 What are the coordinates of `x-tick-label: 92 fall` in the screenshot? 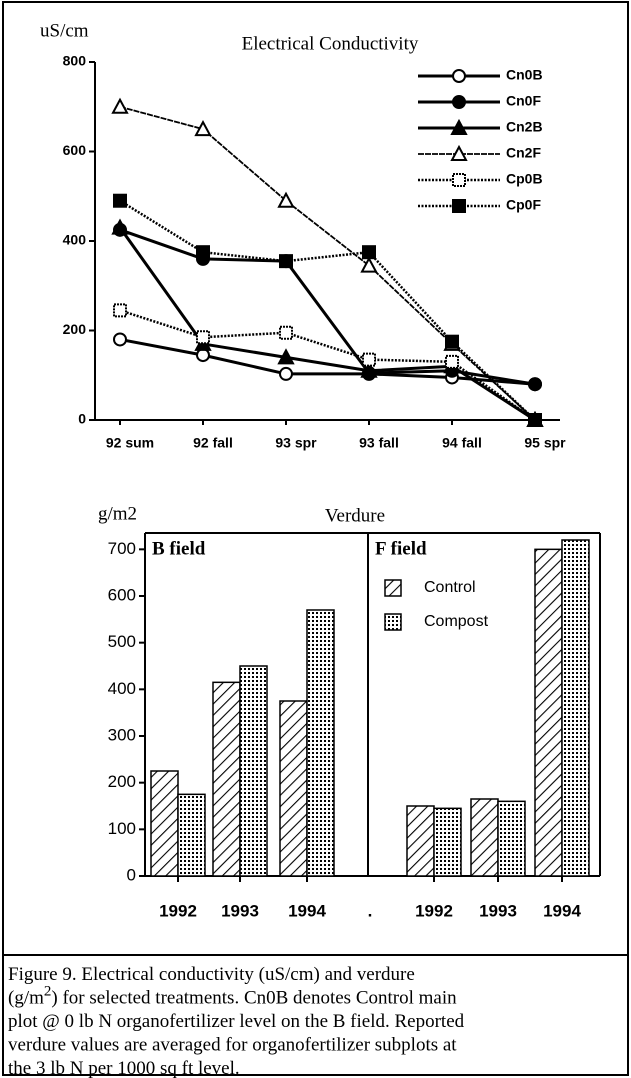 It's located at (213, 443).